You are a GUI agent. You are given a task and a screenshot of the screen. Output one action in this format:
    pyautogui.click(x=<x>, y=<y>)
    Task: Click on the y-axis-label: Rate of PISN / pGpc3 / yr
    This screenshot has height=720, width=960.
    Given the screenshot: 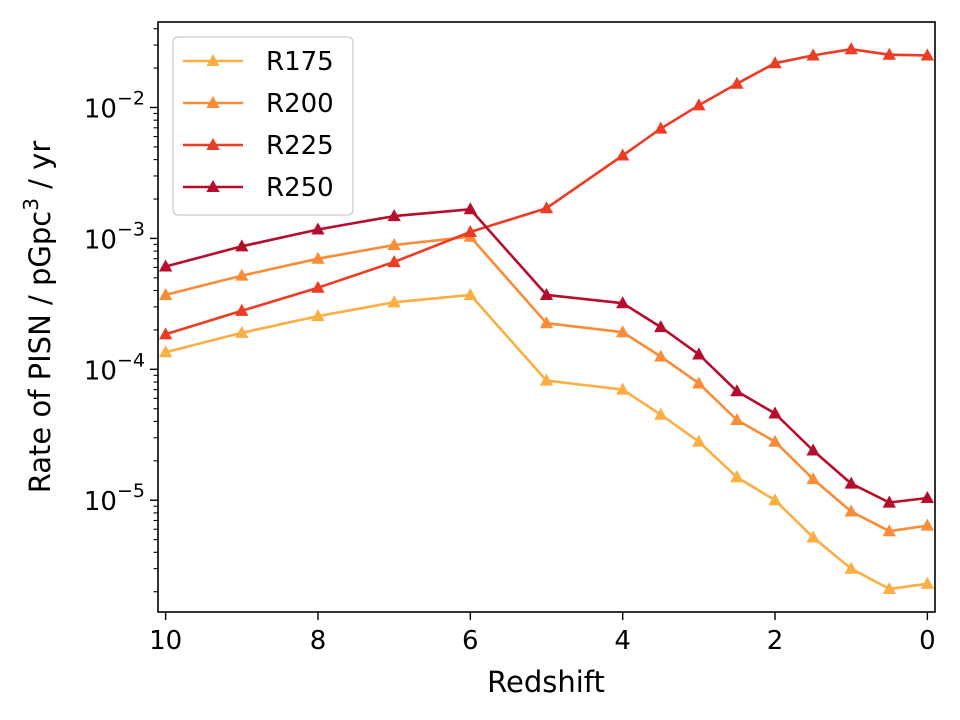 What is the action you would take?
    pyautogui.click(x=38, y=317)
    